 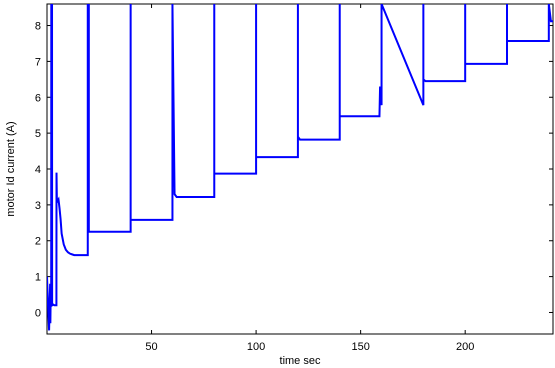 I want to click on y-tick-label: 7, so click(x=38, y=62).